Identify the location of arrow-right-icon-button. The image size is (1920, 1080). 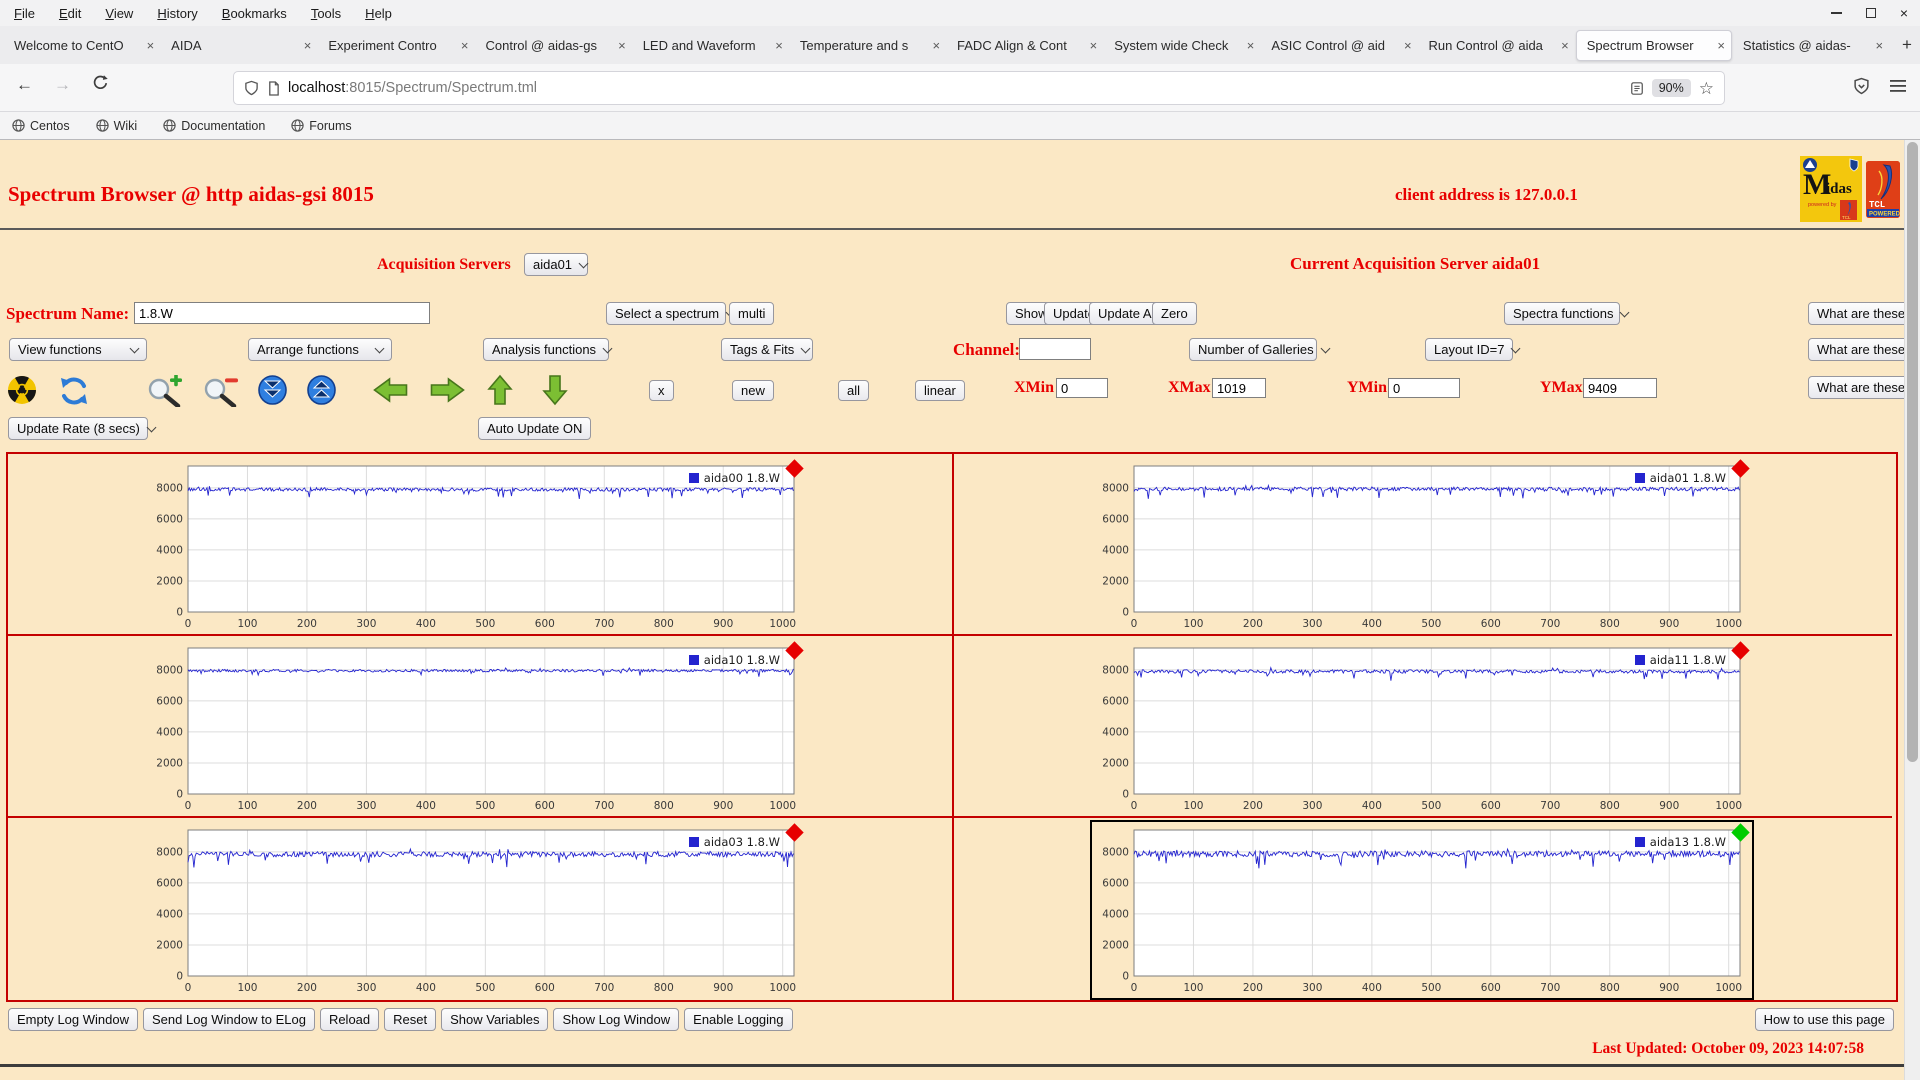
(447, 390).